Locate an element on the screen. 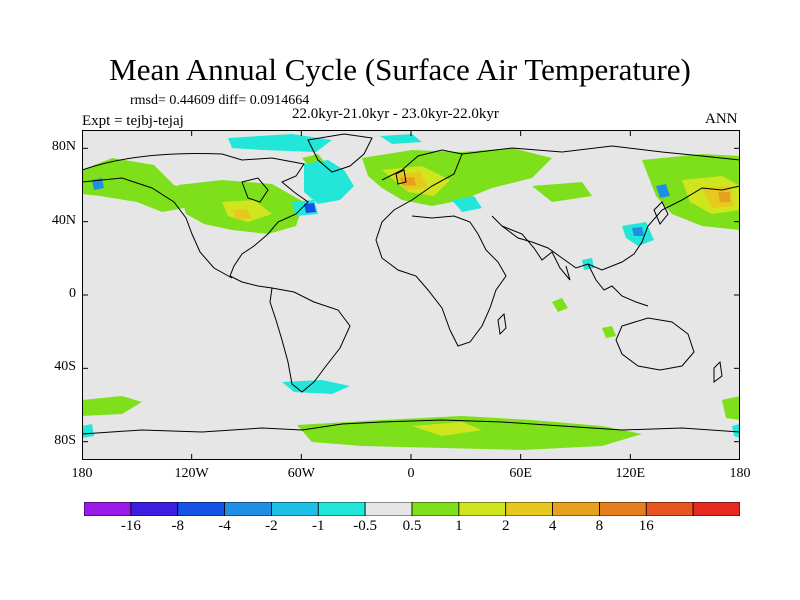 This screenshot has width=800, height=600. colorbar-label: -1 is located at coordinates (318, 526).